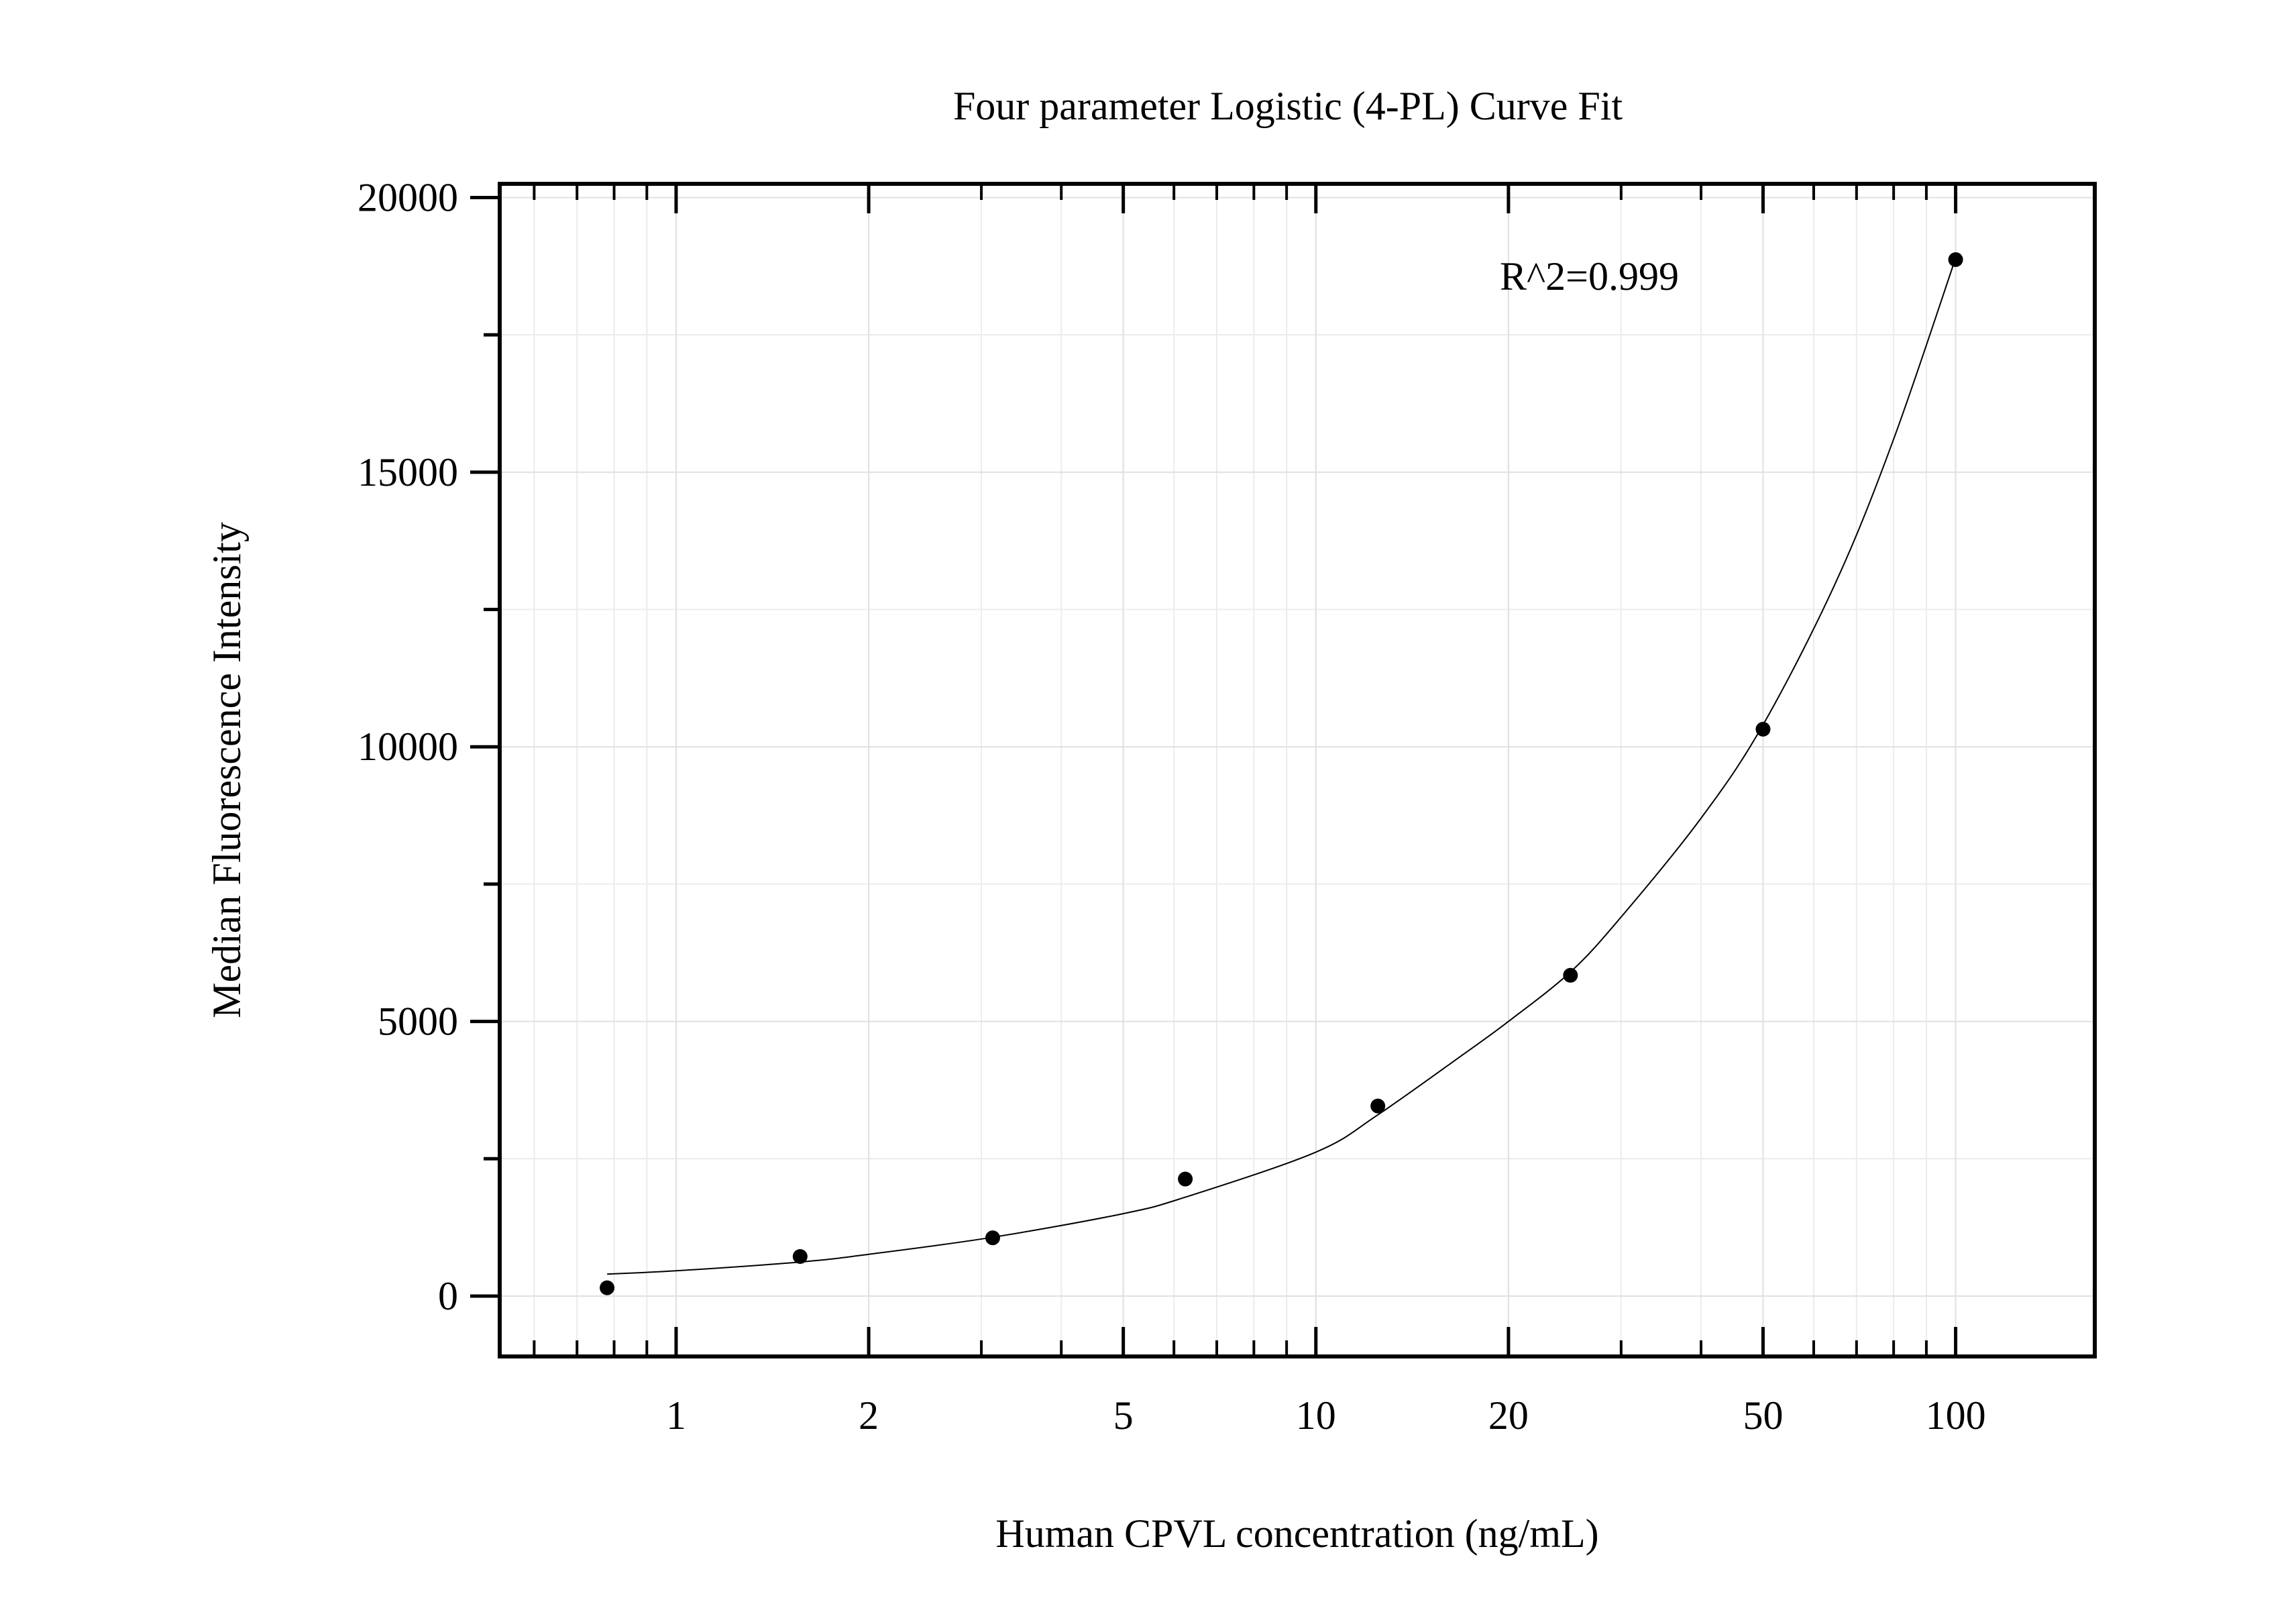  I want to click on y-tick-label: 15000, so click(408, 472).